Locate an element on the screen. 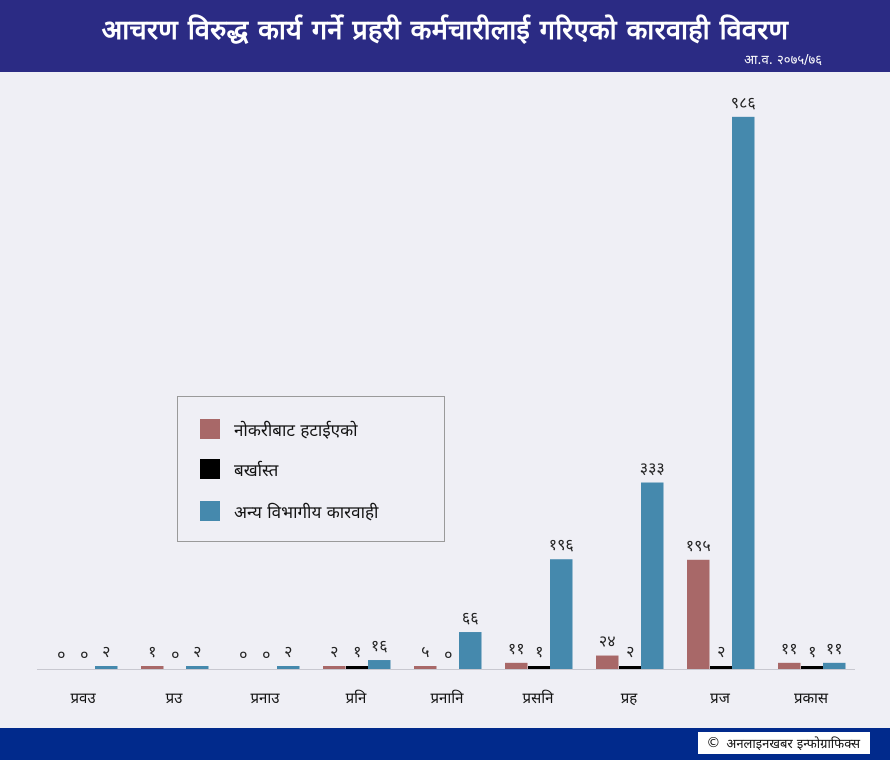  copyright-icon: © is located at coordinates (713, 743).